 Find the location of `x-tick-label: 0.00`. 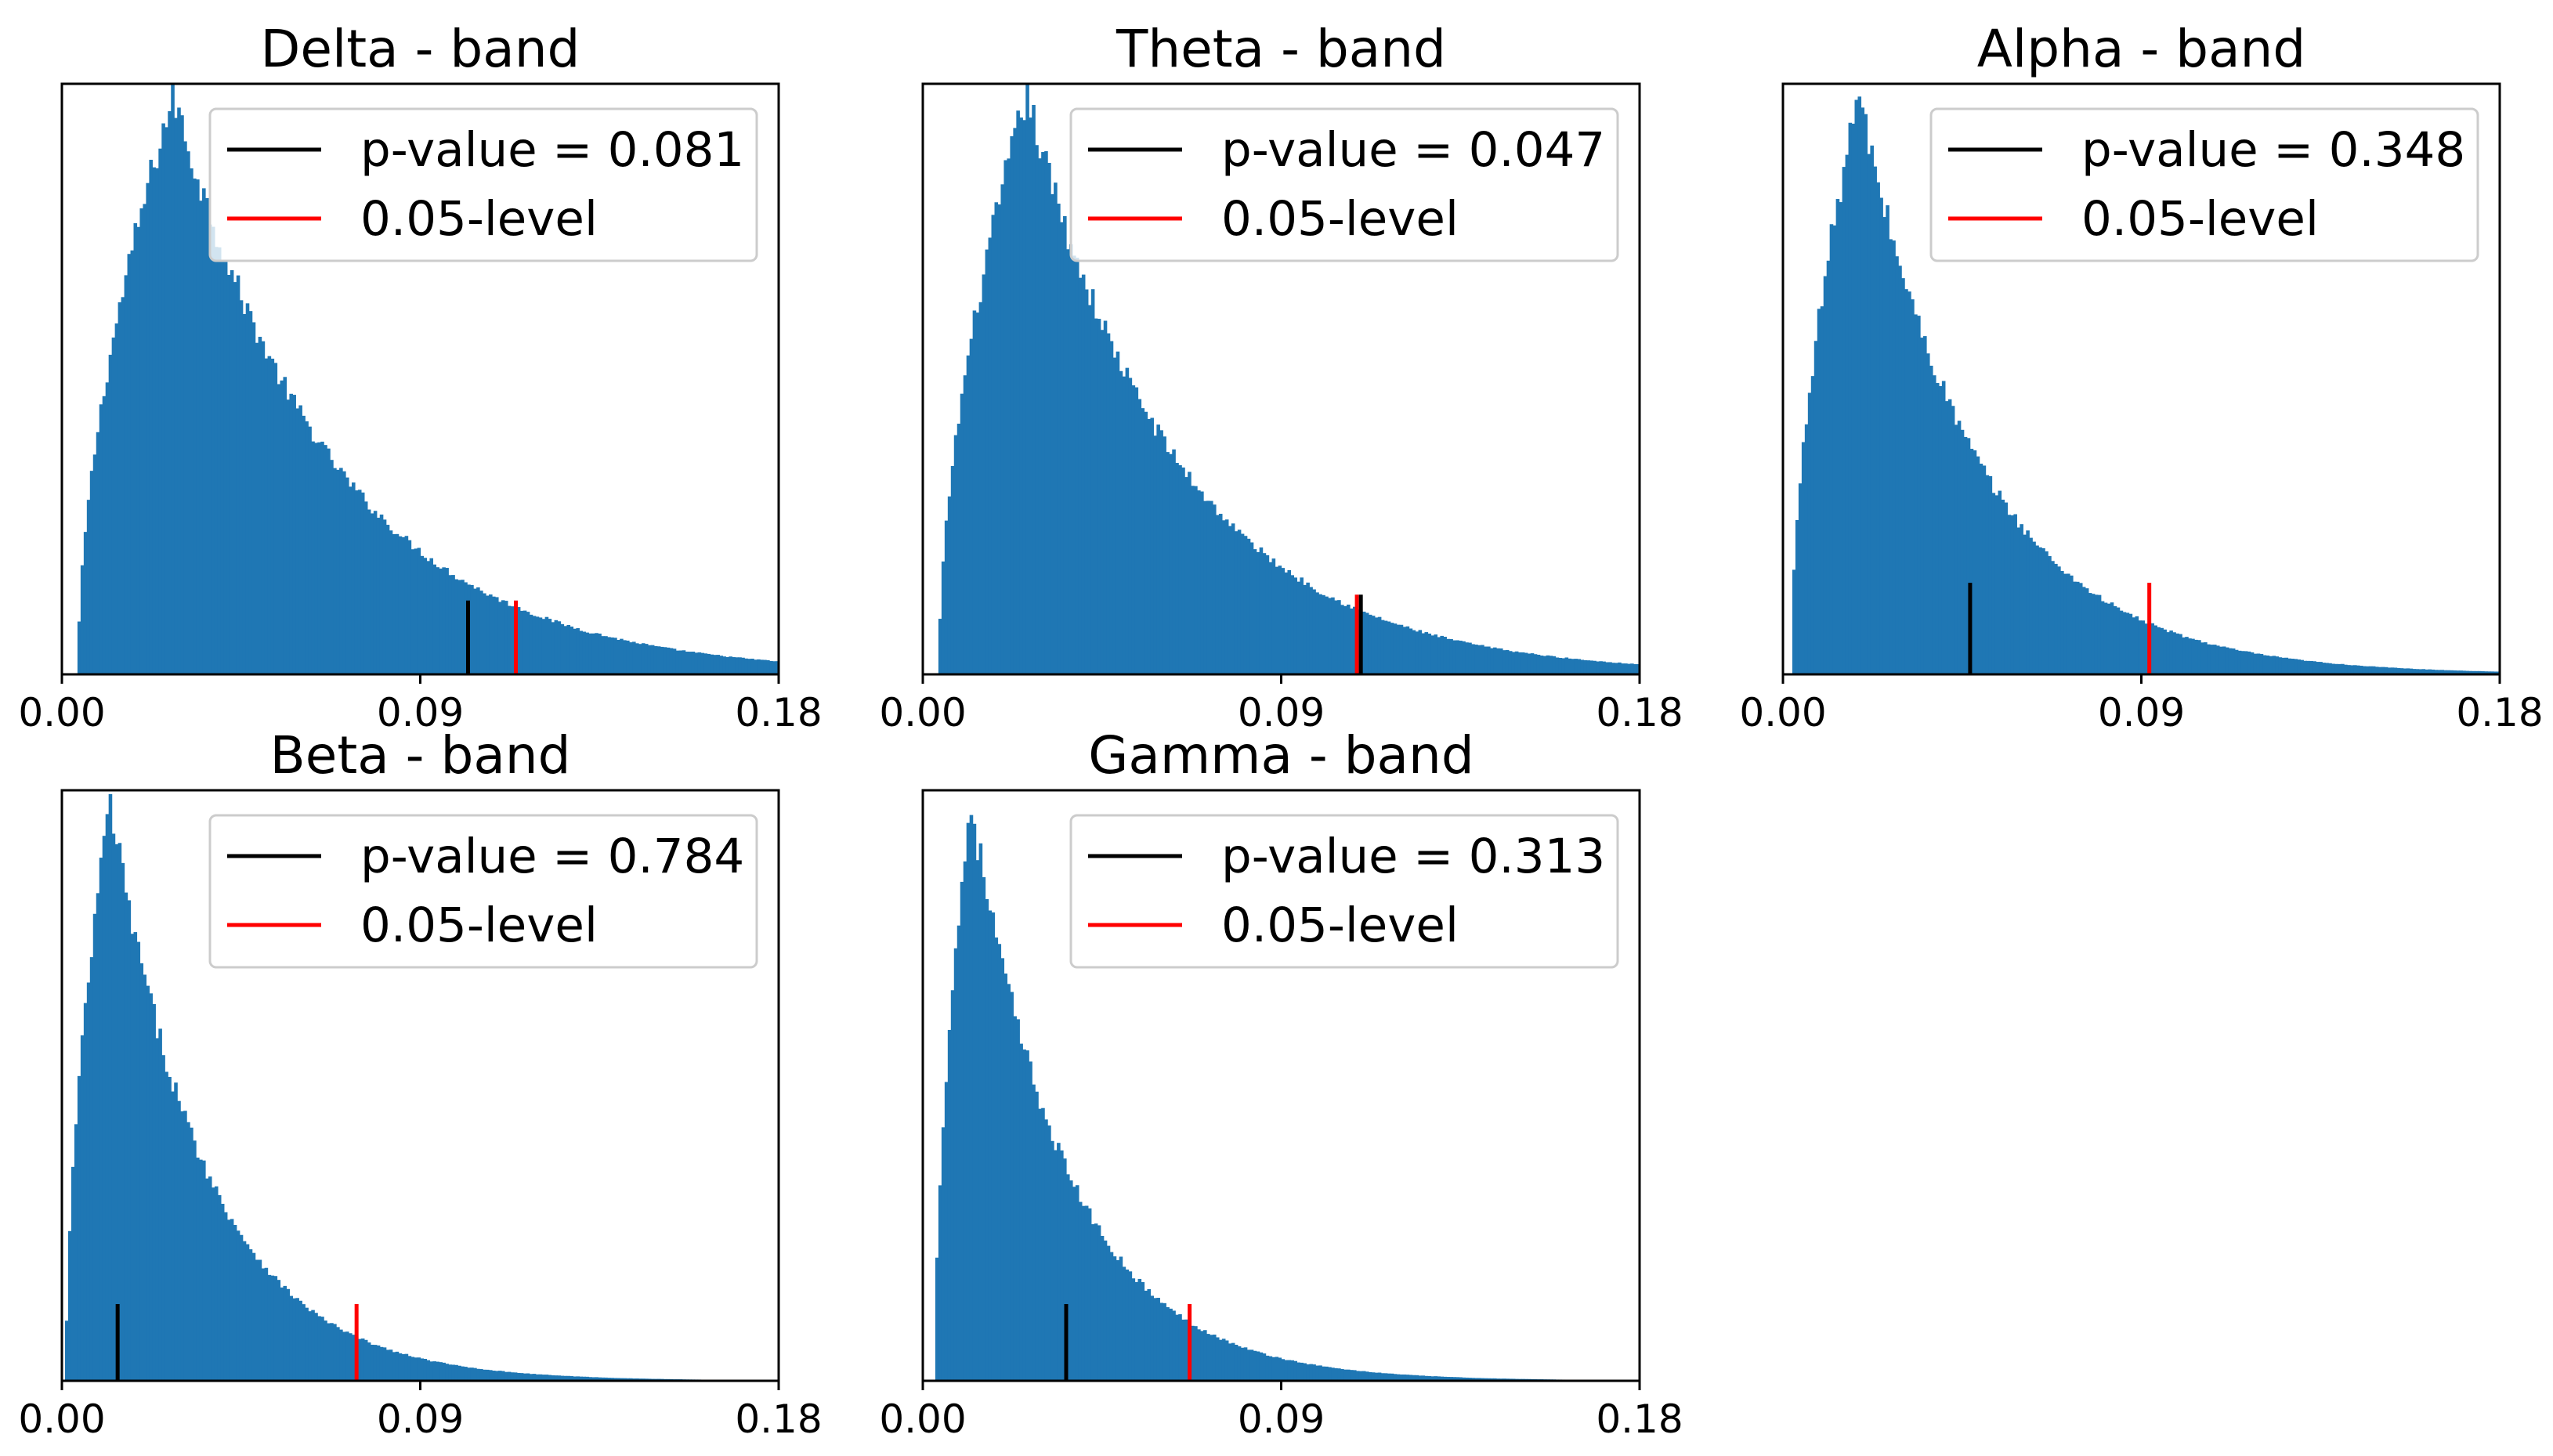

x-tick-label: 0.00 is located at coordinates (61, 712).